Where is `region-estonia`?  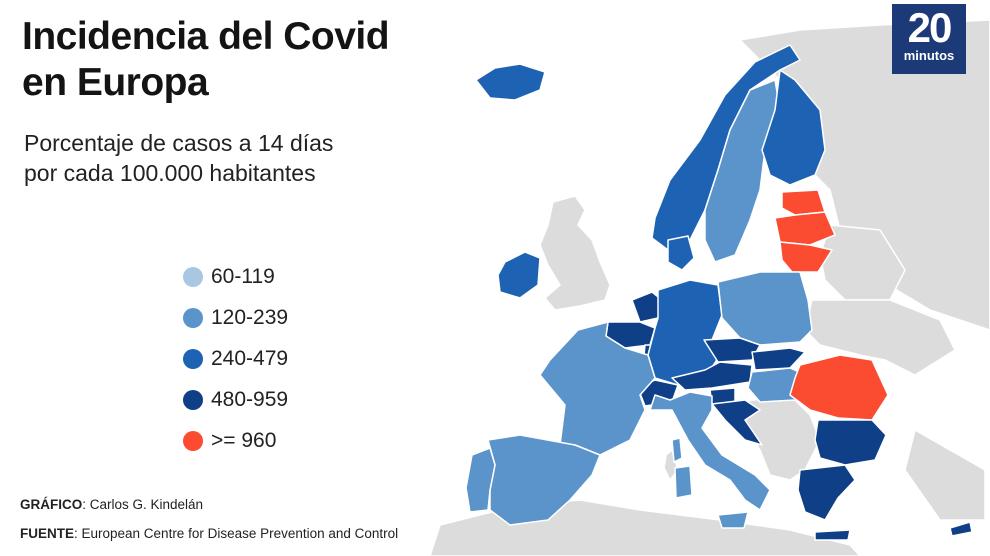
region-estonia is located at coordinates (803, 202).